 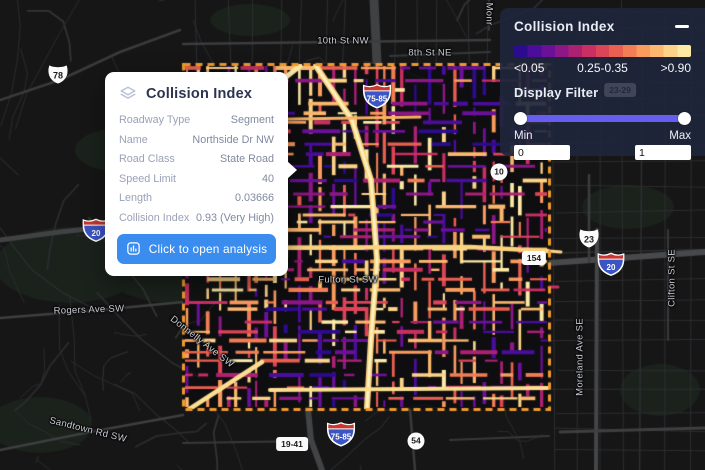 I want to click on street-label: Clifton St SE, so click(x=672, y=278).